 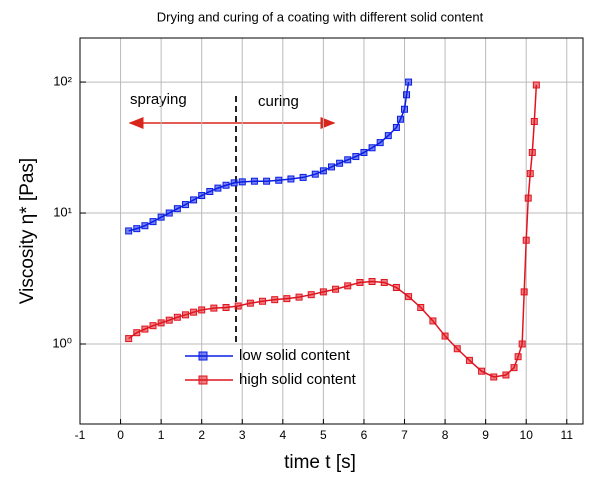 I want to click on x-tick-label: 10, so click(x=527, y=435).